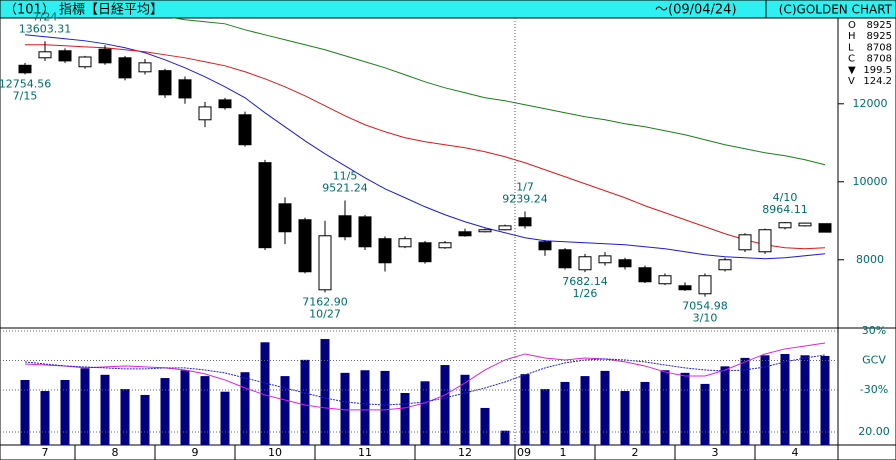  I want to click on annotation-date: 4/10, so click(785, 197).